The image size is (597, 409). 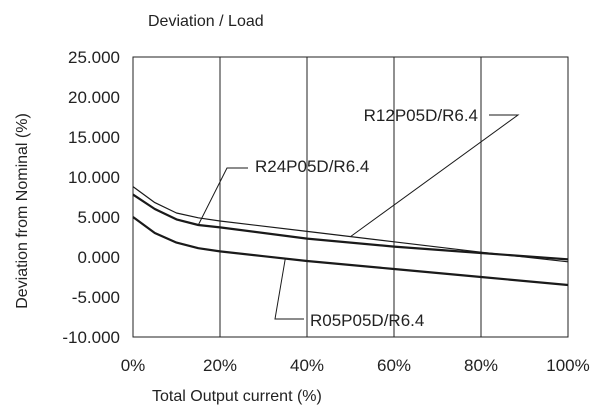 What do you see at coordinates (94, 57) in the screenshot?
I see `y-tick-label: 25.000` at bounding box center [94, 57].